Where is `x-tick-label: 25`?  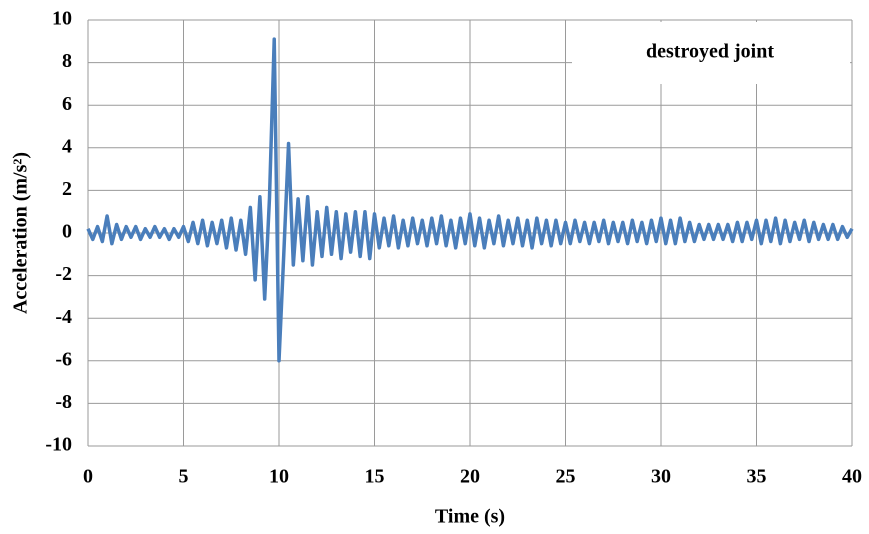
x-tick-label: 25 is located at coordinates (566, 477).